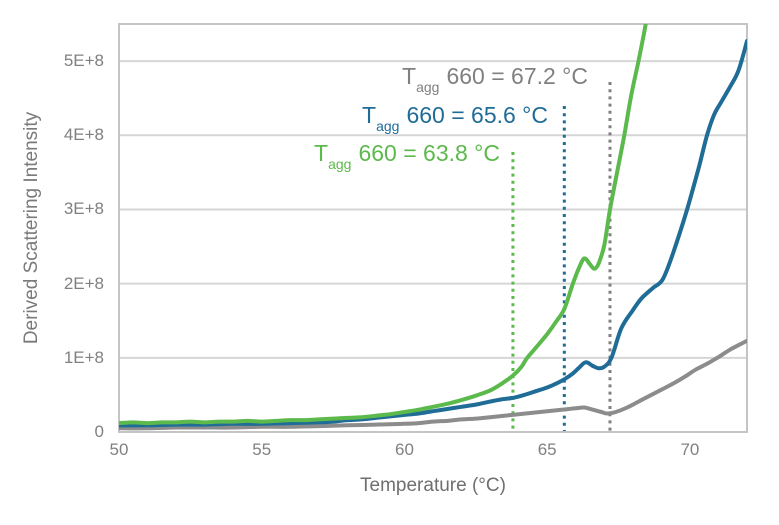  I want to click on x-tick-label: 60, so click(404, 449).